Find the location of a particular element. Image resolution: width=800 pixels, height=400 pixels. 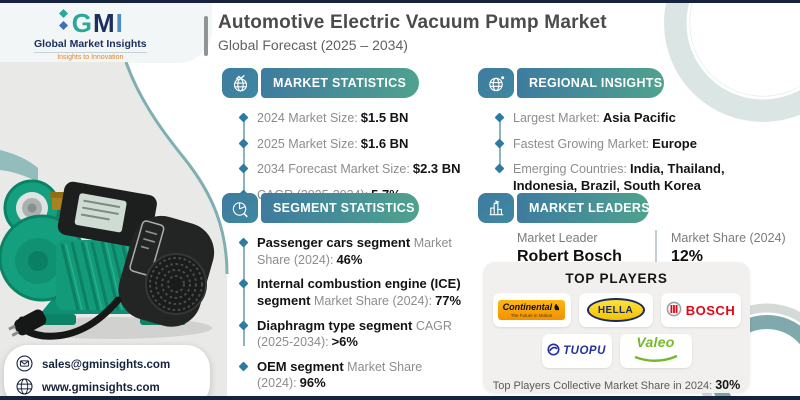

top-players-title: TOP PLAYERS is located at coordinates (616, 278).